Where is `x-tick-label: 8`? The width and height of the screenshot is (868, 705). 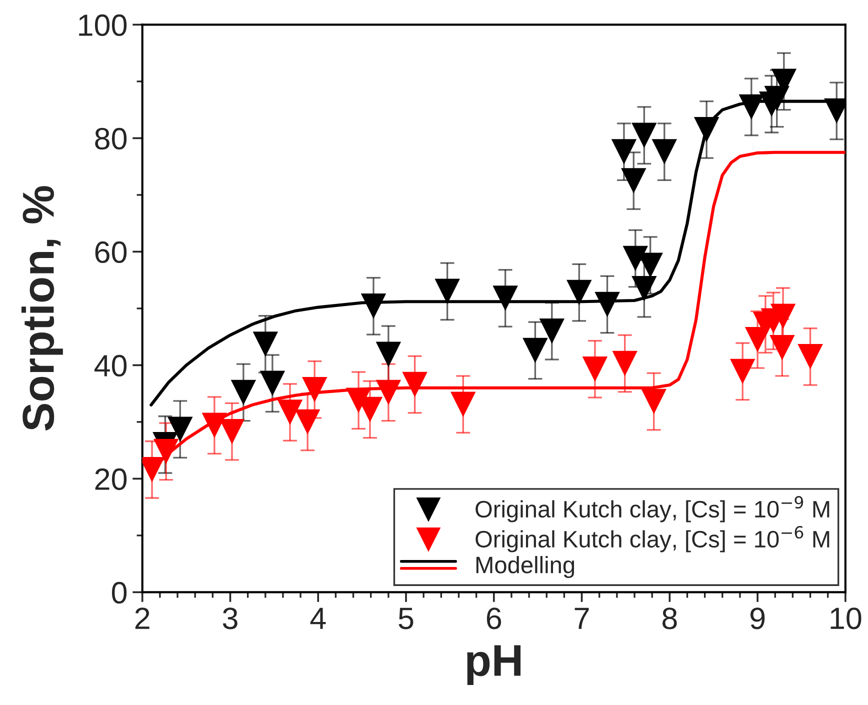
x-tick-label: 8 is located at coordinates (669, 619).